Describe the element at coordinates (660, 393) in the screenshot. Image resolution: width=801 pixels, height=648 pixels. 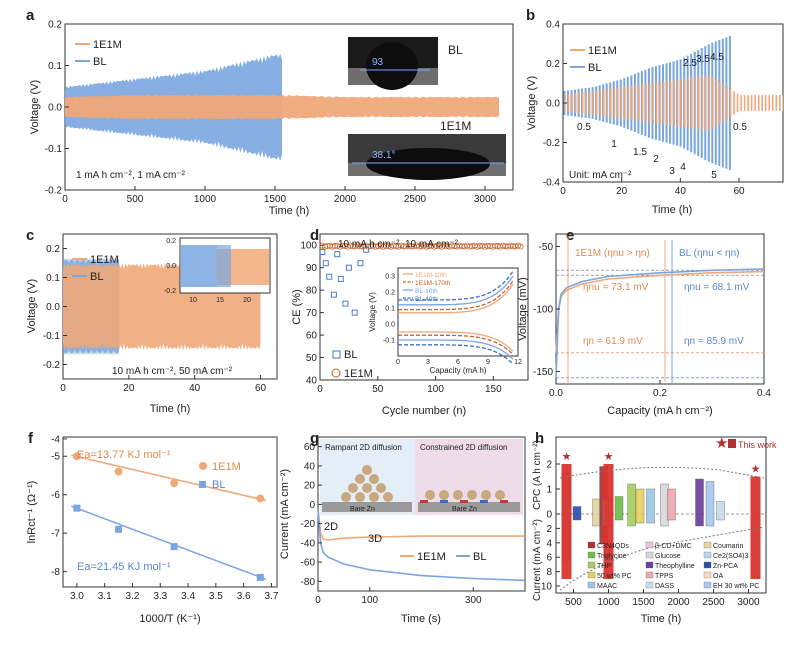
I see `x-tick-label: 0.2` at that location.